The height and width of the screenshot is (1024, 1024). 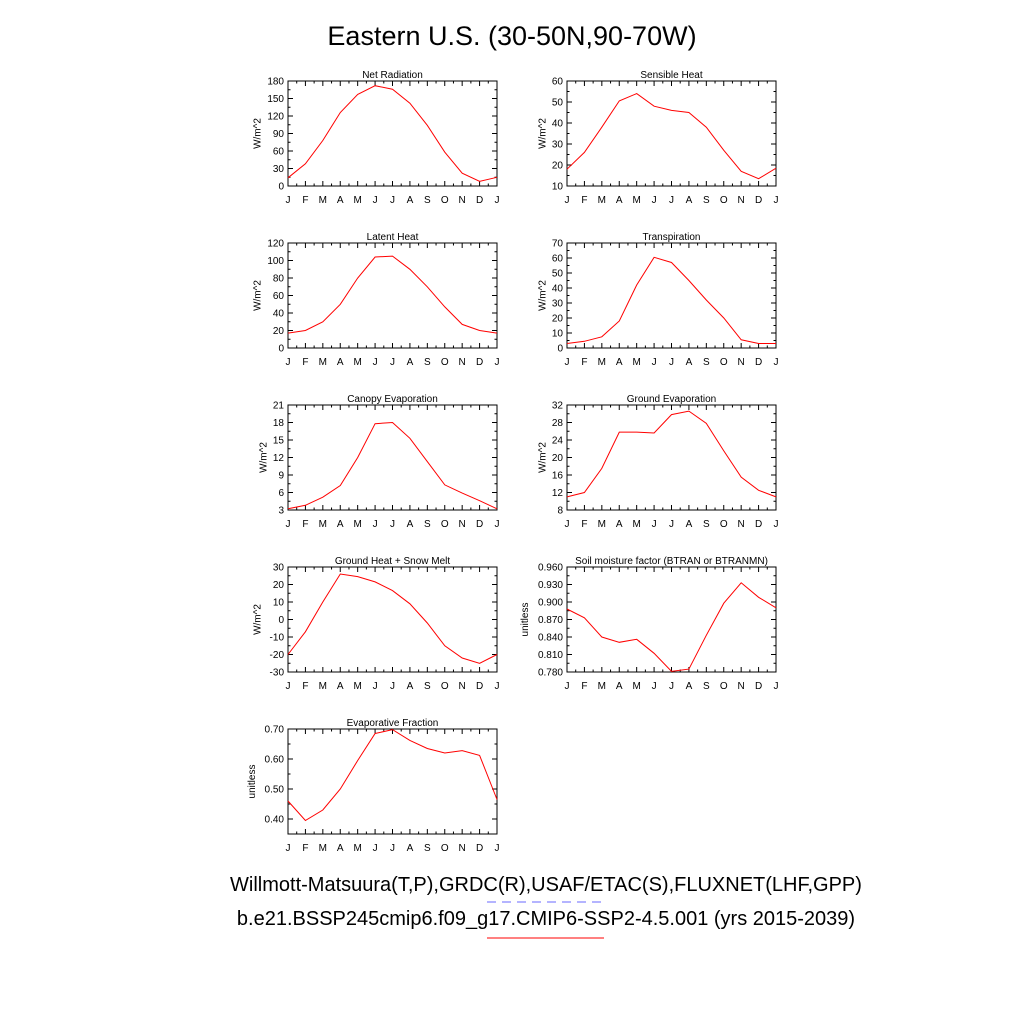 I want to click on y-tick-label: 32, so click(x=558, y=406).